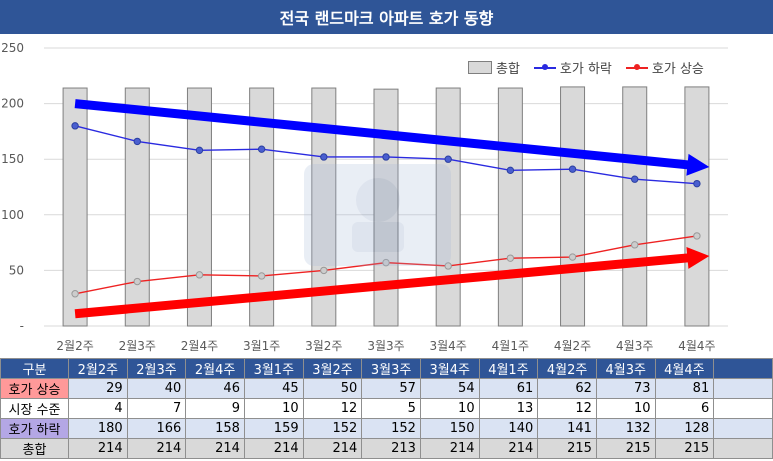 The image size is (773, 461). Describe the element at coordinates (156, 388) in the screenshot. I see `table-cell: 40` at that location.